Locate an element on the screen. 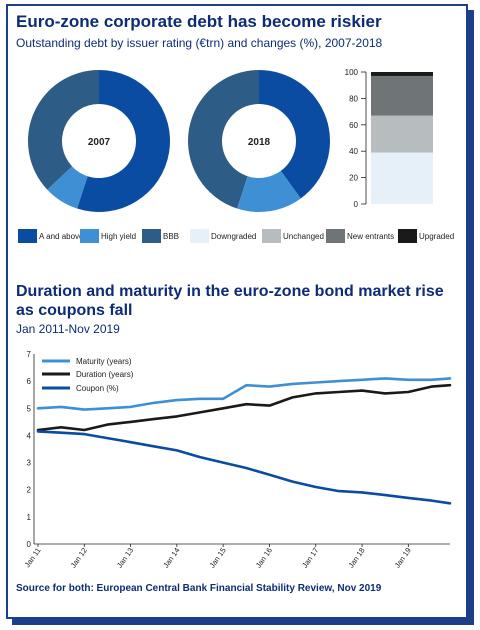 This screenshot has width=480, height=630. donut1-slice-a-and-above is located at coordinates (123, 141).